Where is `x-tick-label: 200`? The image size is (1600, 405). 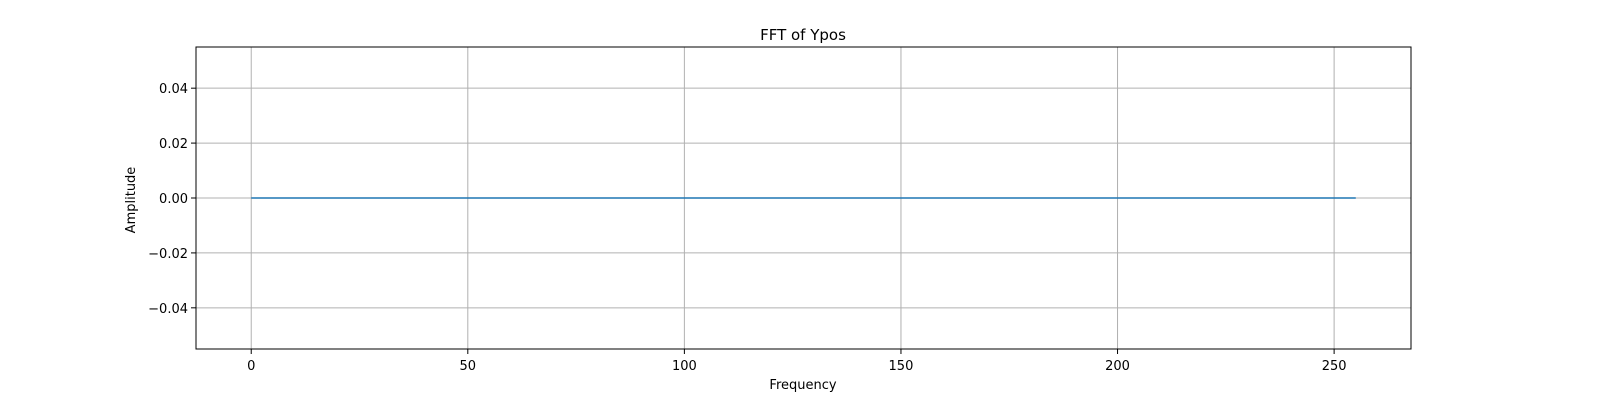 x-tick-label: 200 is located at coordinates (1117, 366).